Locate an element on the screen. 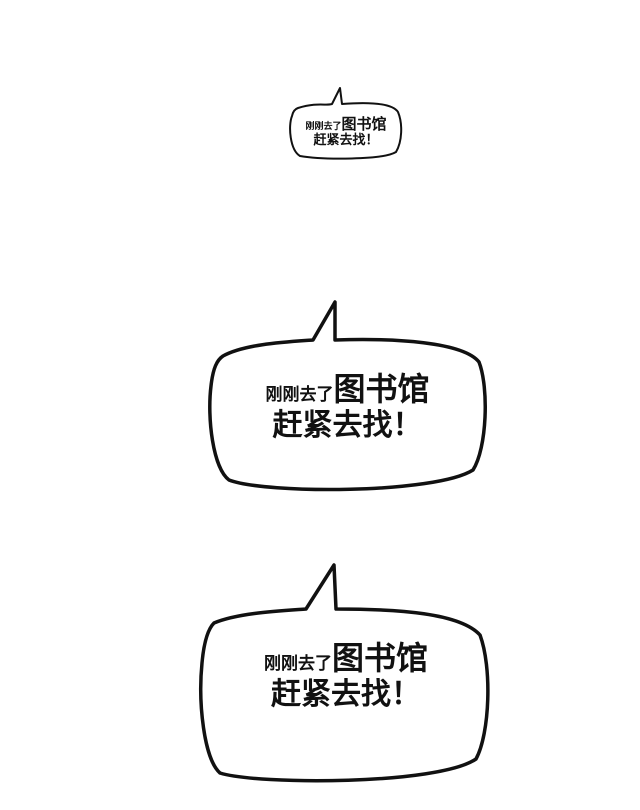 The height and width of the screenshot is (810, 640). speech-bubble-medium: 刚刚去了图书馆 赶紧去找！ is located at coordinates (347, 396).